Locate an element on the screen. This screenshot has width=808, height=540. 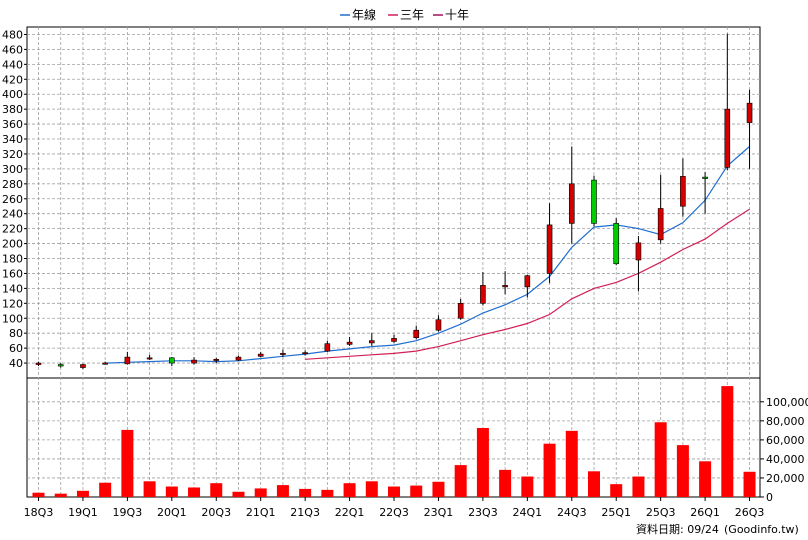
price-tick-label: 320 is located at coordinates (12, 154).